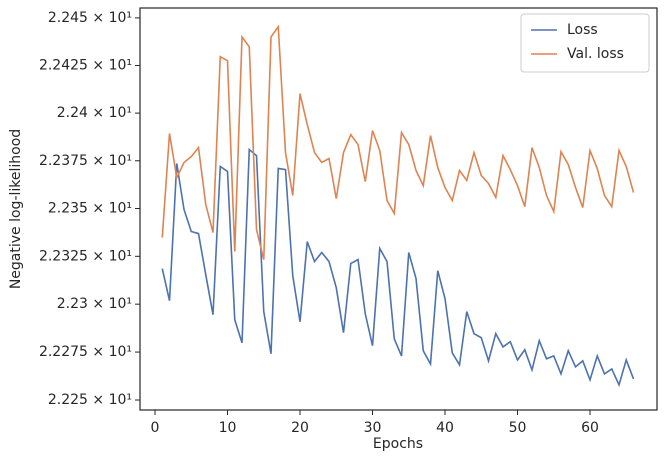  What do you see at coordinates (85, 65) in the screenshot?
I see `y-tick-label: 2.2425 × 10¹` at bounding box center [85, 65].